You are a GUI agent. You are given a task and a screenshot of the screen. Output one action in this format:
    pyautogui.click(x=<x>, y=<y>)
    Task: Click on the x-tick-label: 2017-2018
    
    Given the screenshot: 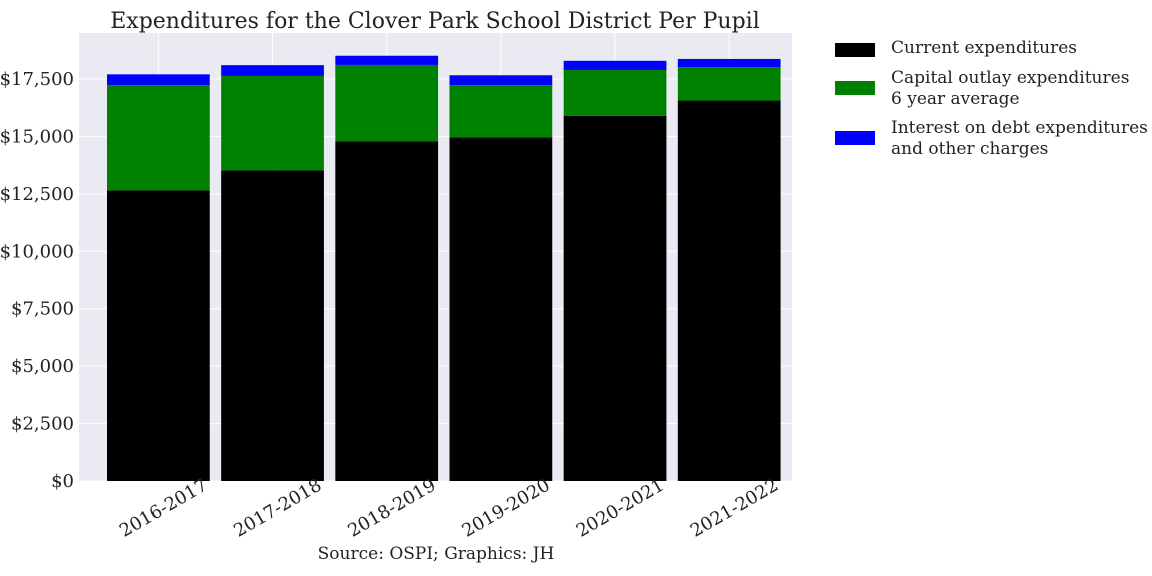 What is the action you would take?
    pyautogui.click(x=277, y=508)
    